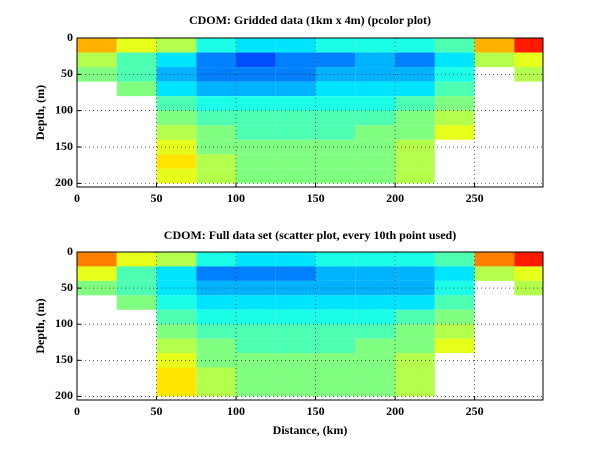 The width and height of the screenshot is (600, 451). Describe the element at coordinates (77, 198) in the screenshot. I see `x-tick-label: 0` at that location.